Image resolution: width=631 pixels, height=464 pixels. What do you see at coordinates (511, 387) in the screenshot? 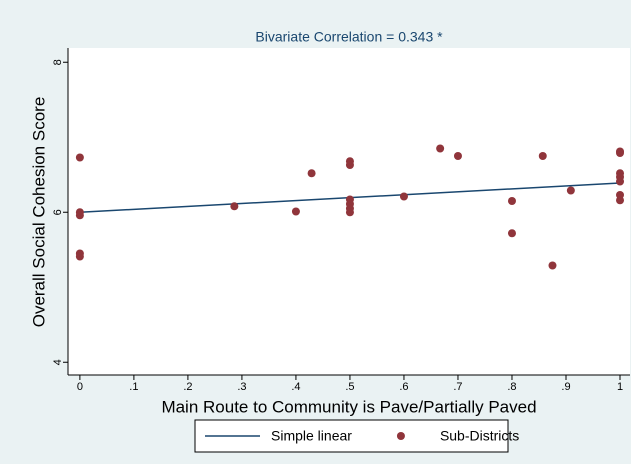
I see `x-tick-label: .8` at bounding box center [511, 387].